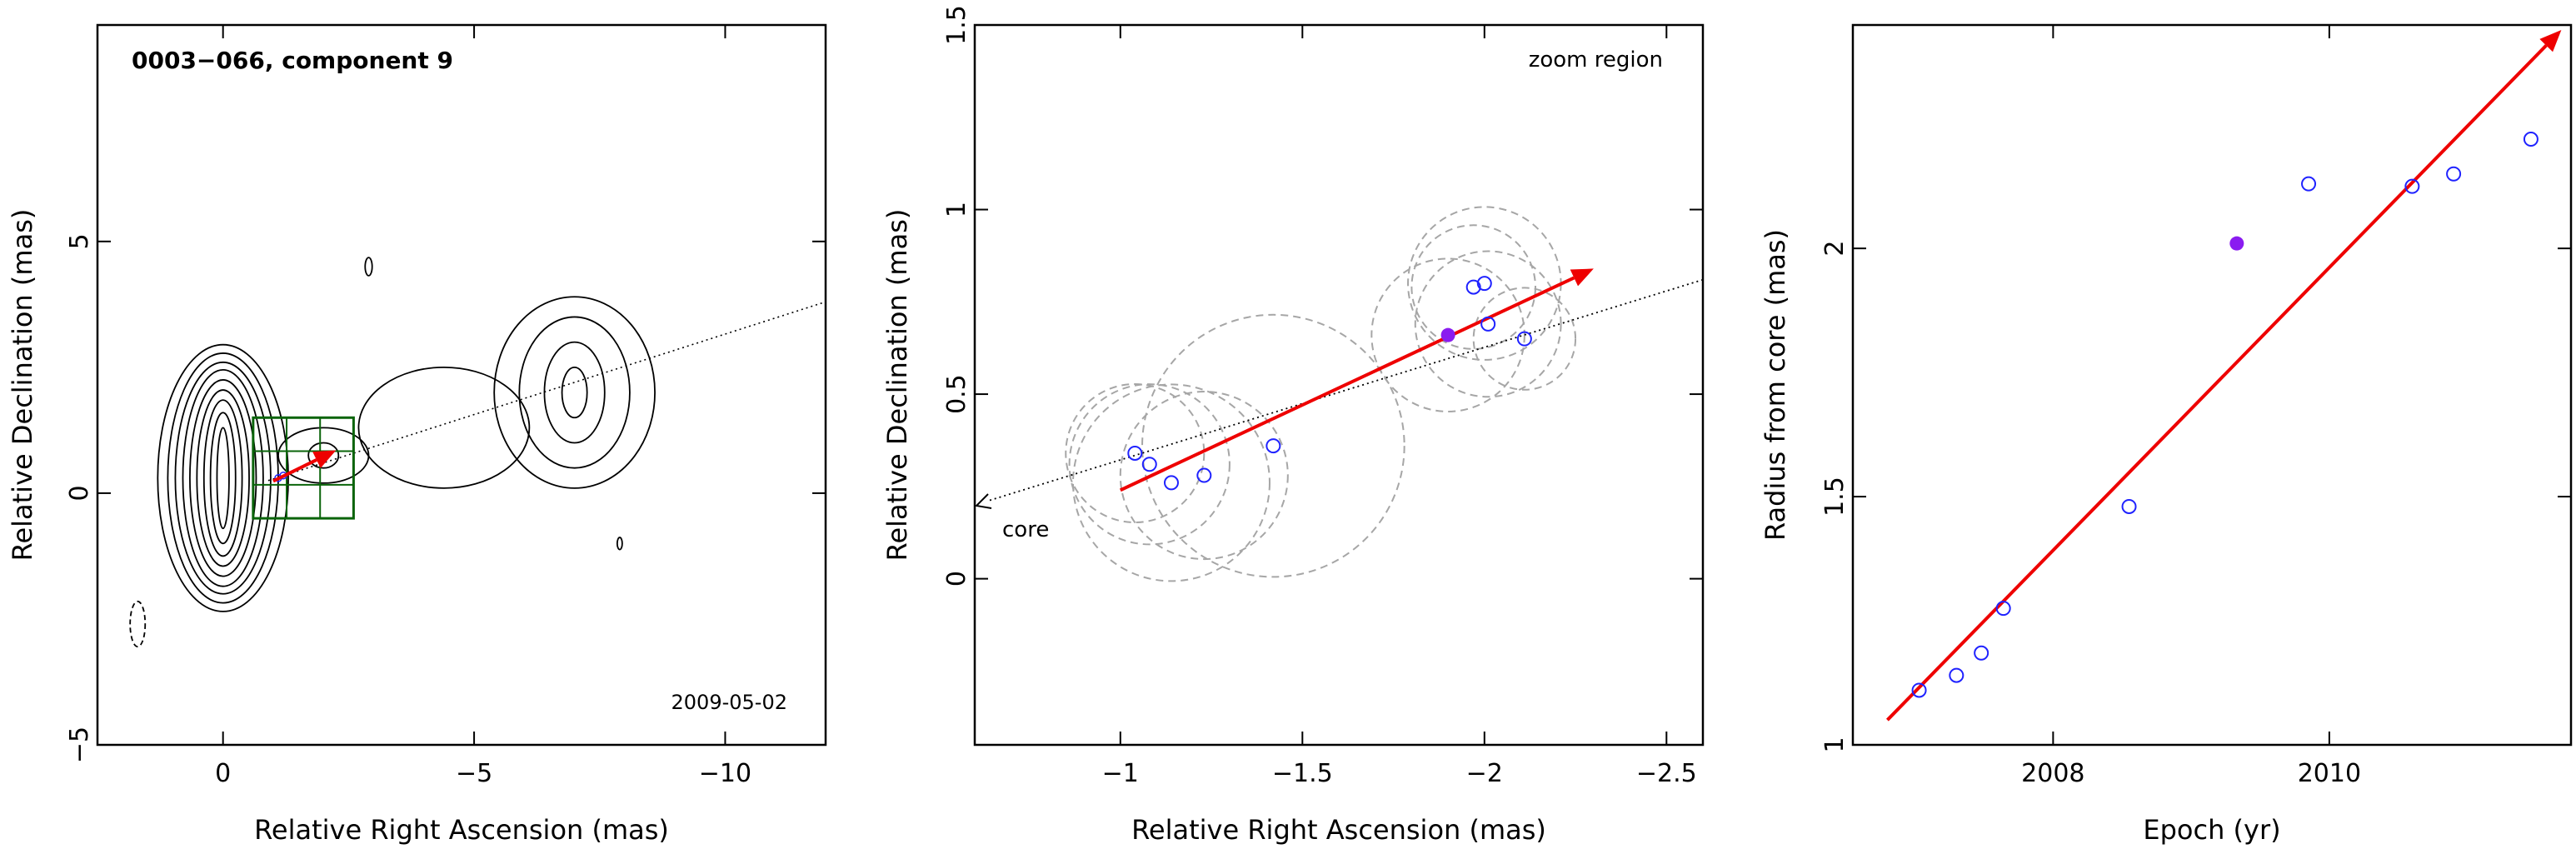 This screenshot has height=854, width=2576. Describe the element at coordinates (725, 773) in the screenshot. I see `x-tick-label: −10` at that location.